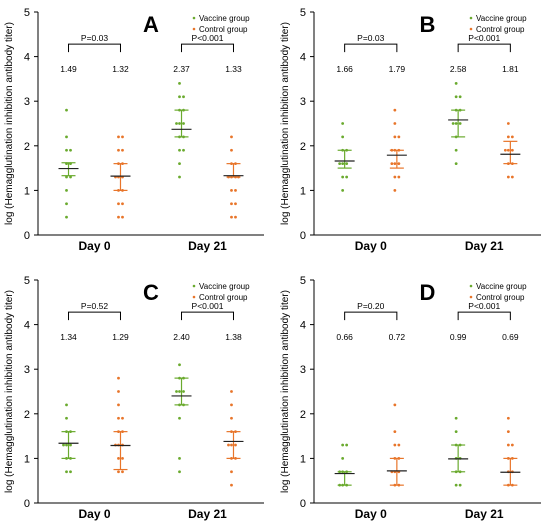 This screenshot has height=530, width=550. What do you see at coordinates (370, 38) in the screenshot?
I see `p-value-label: P=0.03` at bounding box center [370, 38].